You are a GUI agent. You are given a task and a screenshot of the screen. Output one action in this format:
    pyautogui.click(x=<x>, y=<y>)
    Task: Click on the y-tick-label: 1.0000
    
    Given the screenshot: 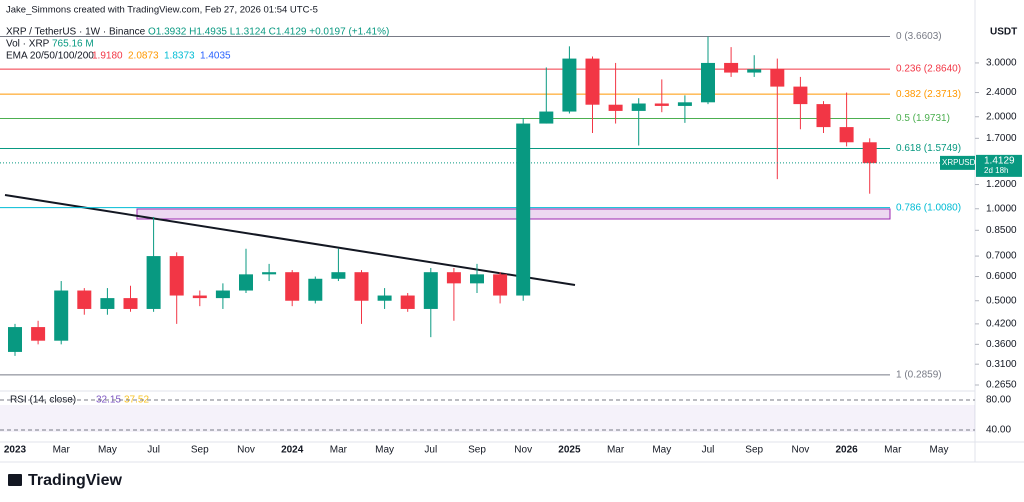 What is the action you would take?
    pyautogui.click(x=1001, y=208)
    